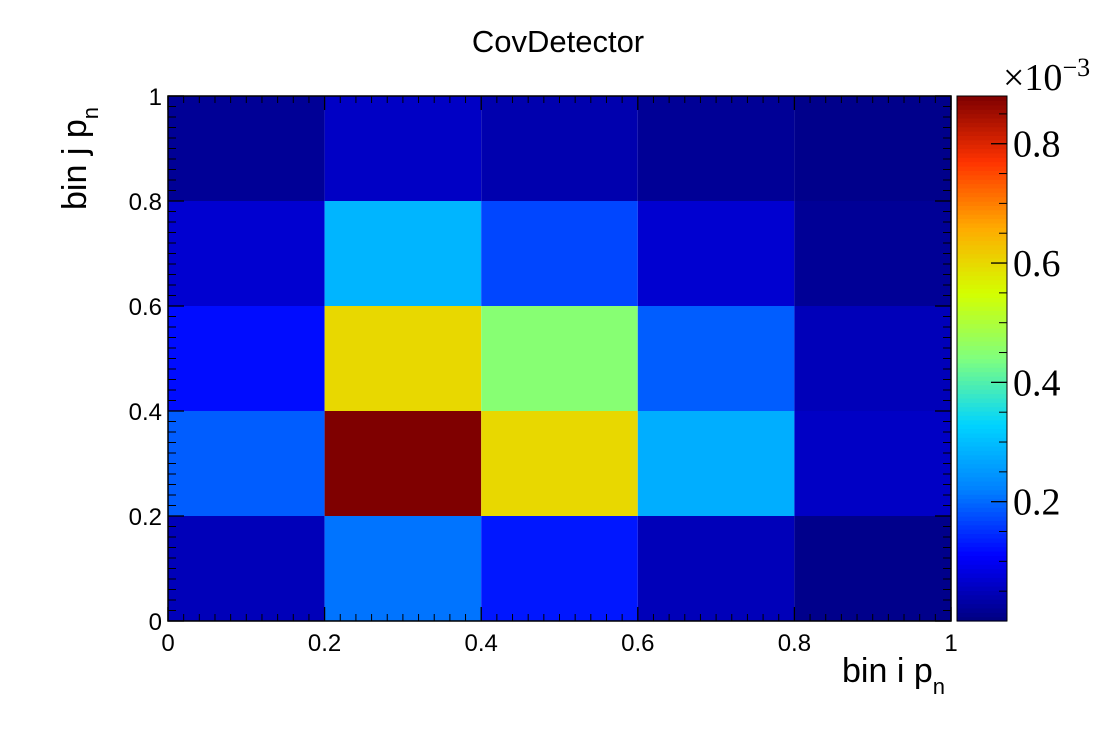  I want to click on x-tick-label: 0, so click(167, 643).